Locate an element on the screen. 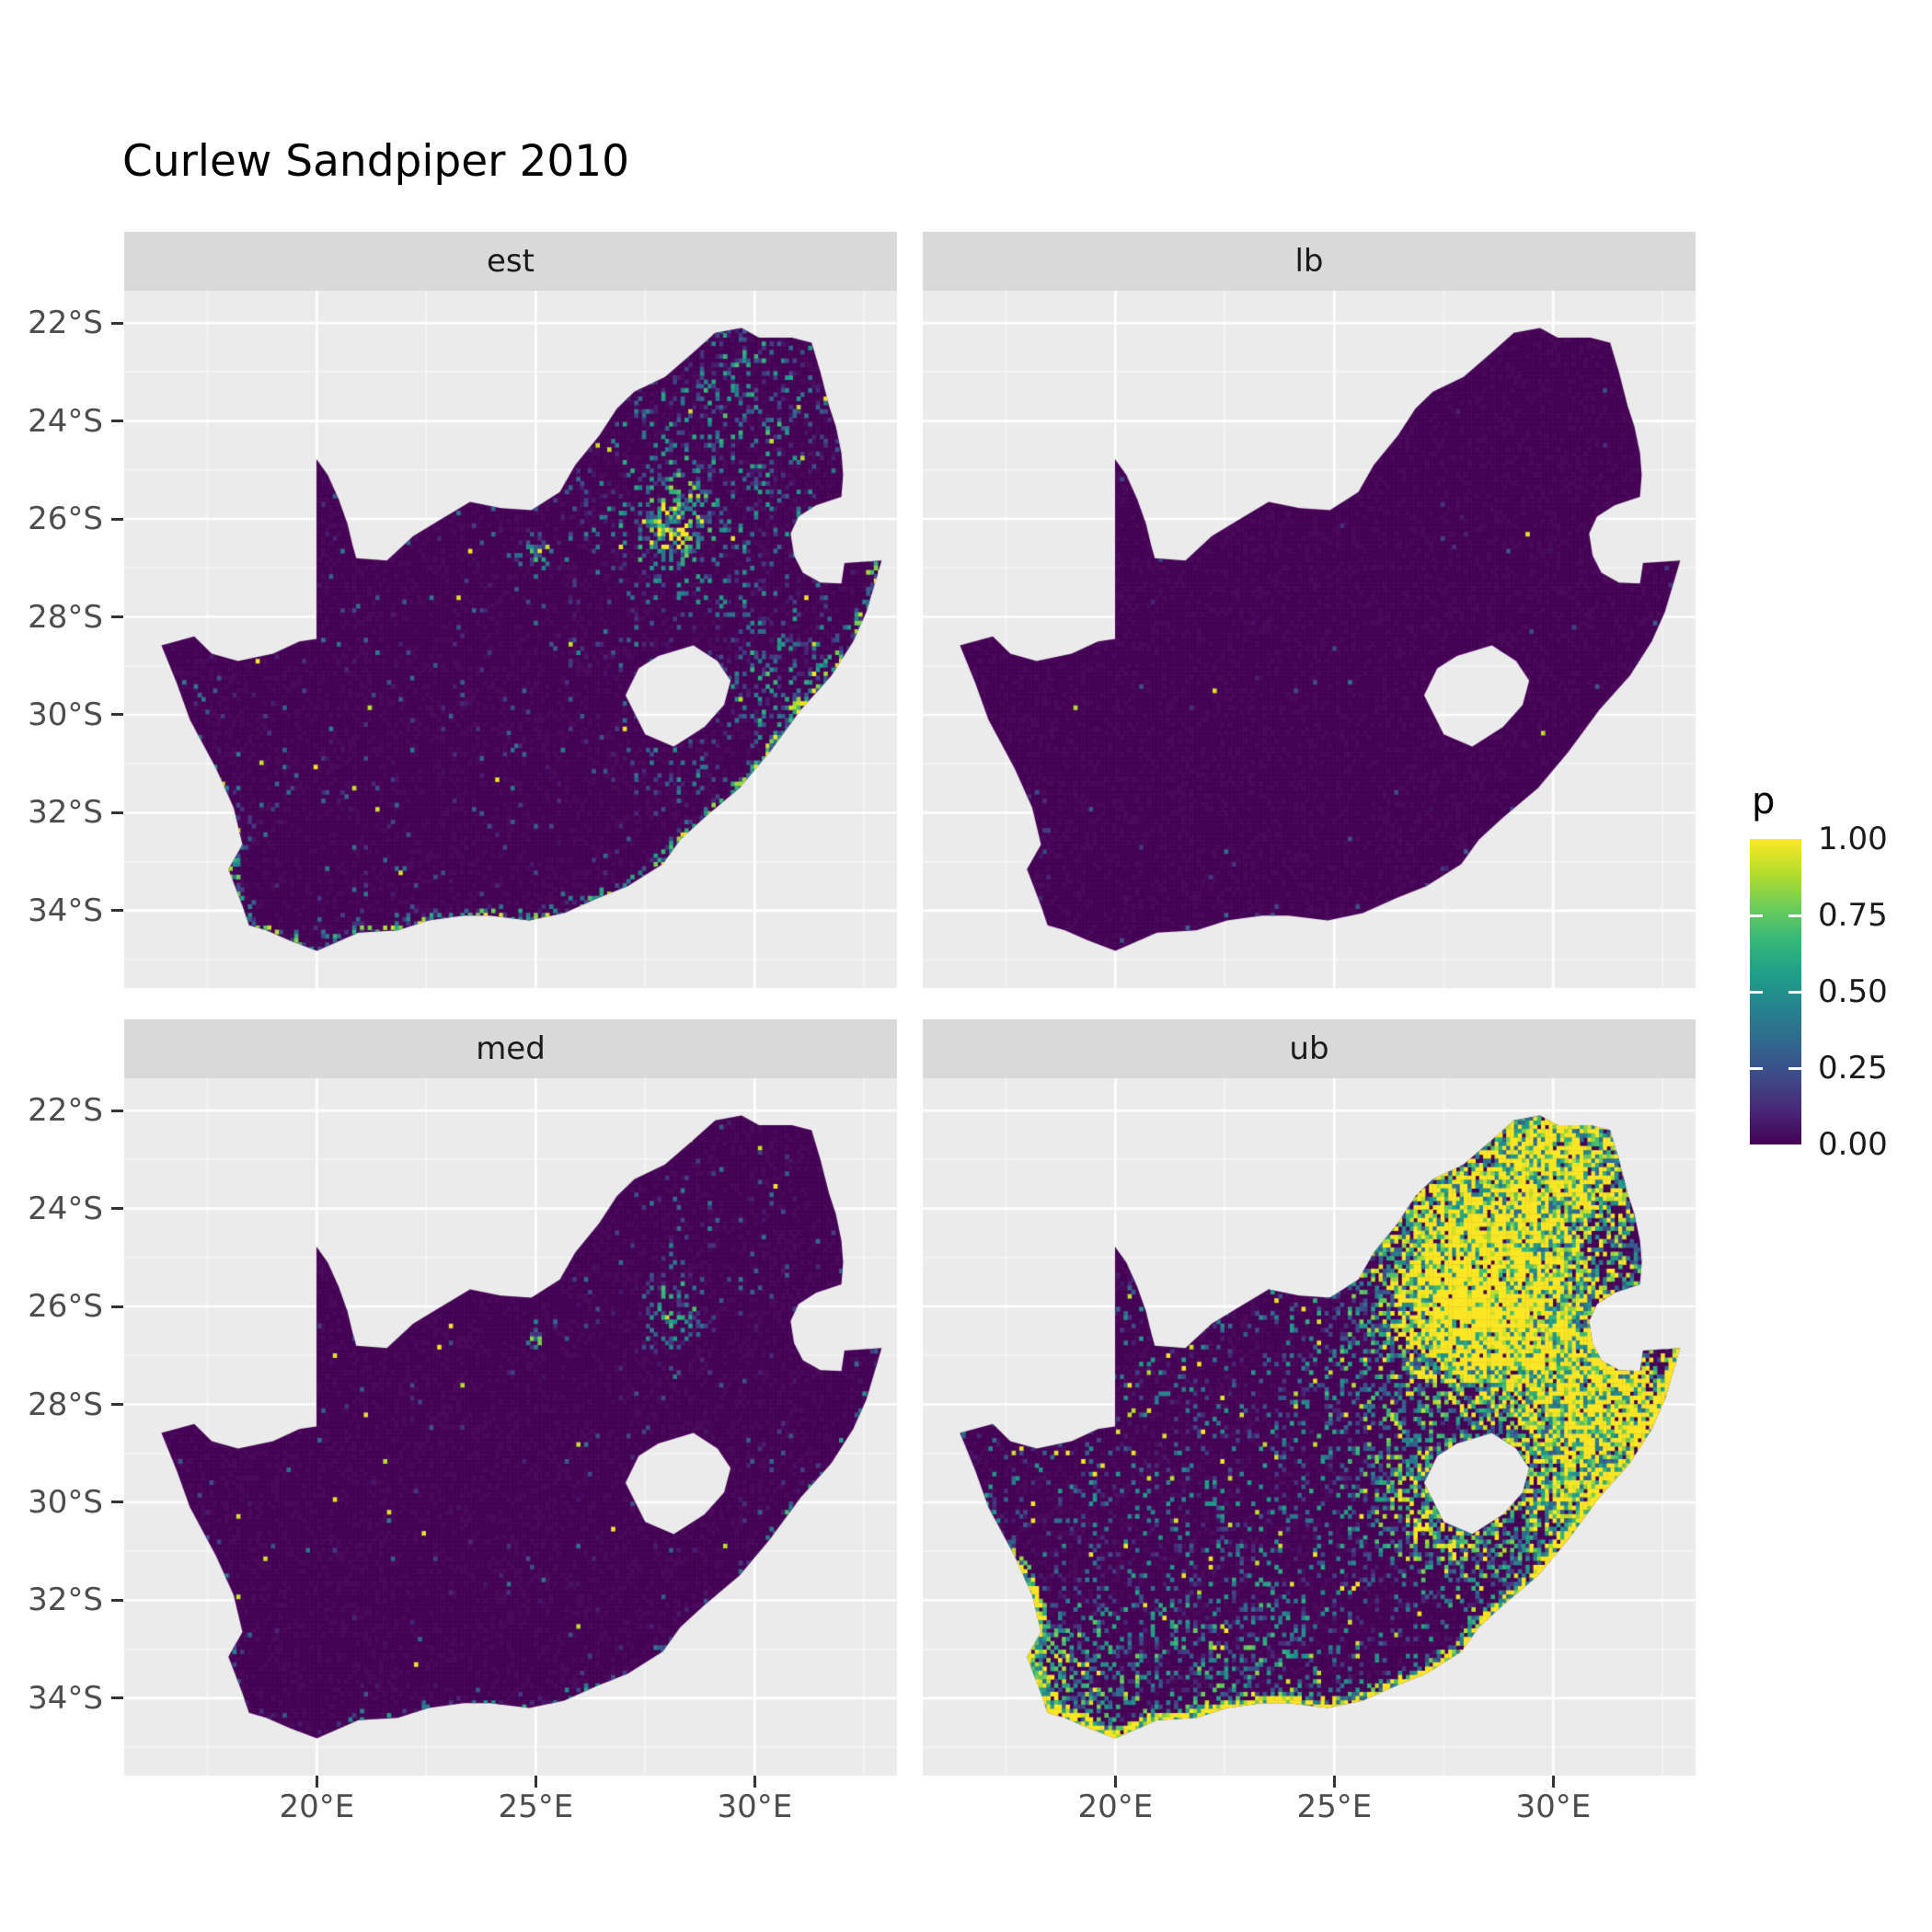 The height and width of the screenshot is (1932, 1932). facet-map-ub is located at coordinates (1309, 1427).